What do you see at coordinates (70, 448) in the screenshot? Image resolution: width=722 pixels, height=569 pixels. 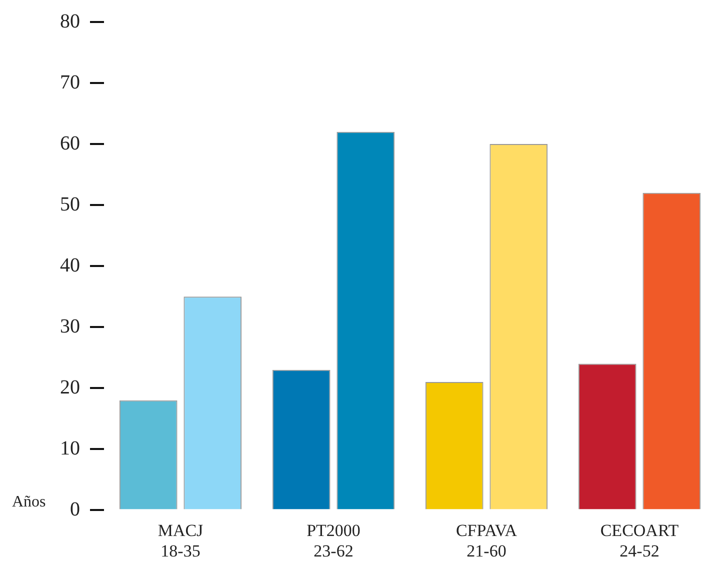 I see `y-tick-label: 10` at bounding box center [70, 448].